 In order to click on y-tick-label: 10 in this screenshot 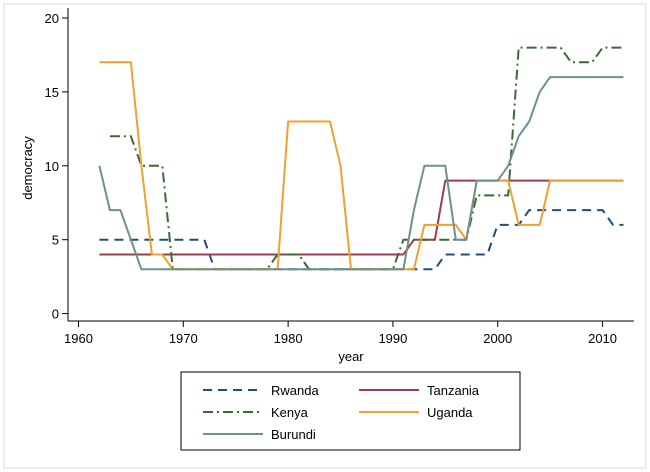, I will do `click(52, 166)`.